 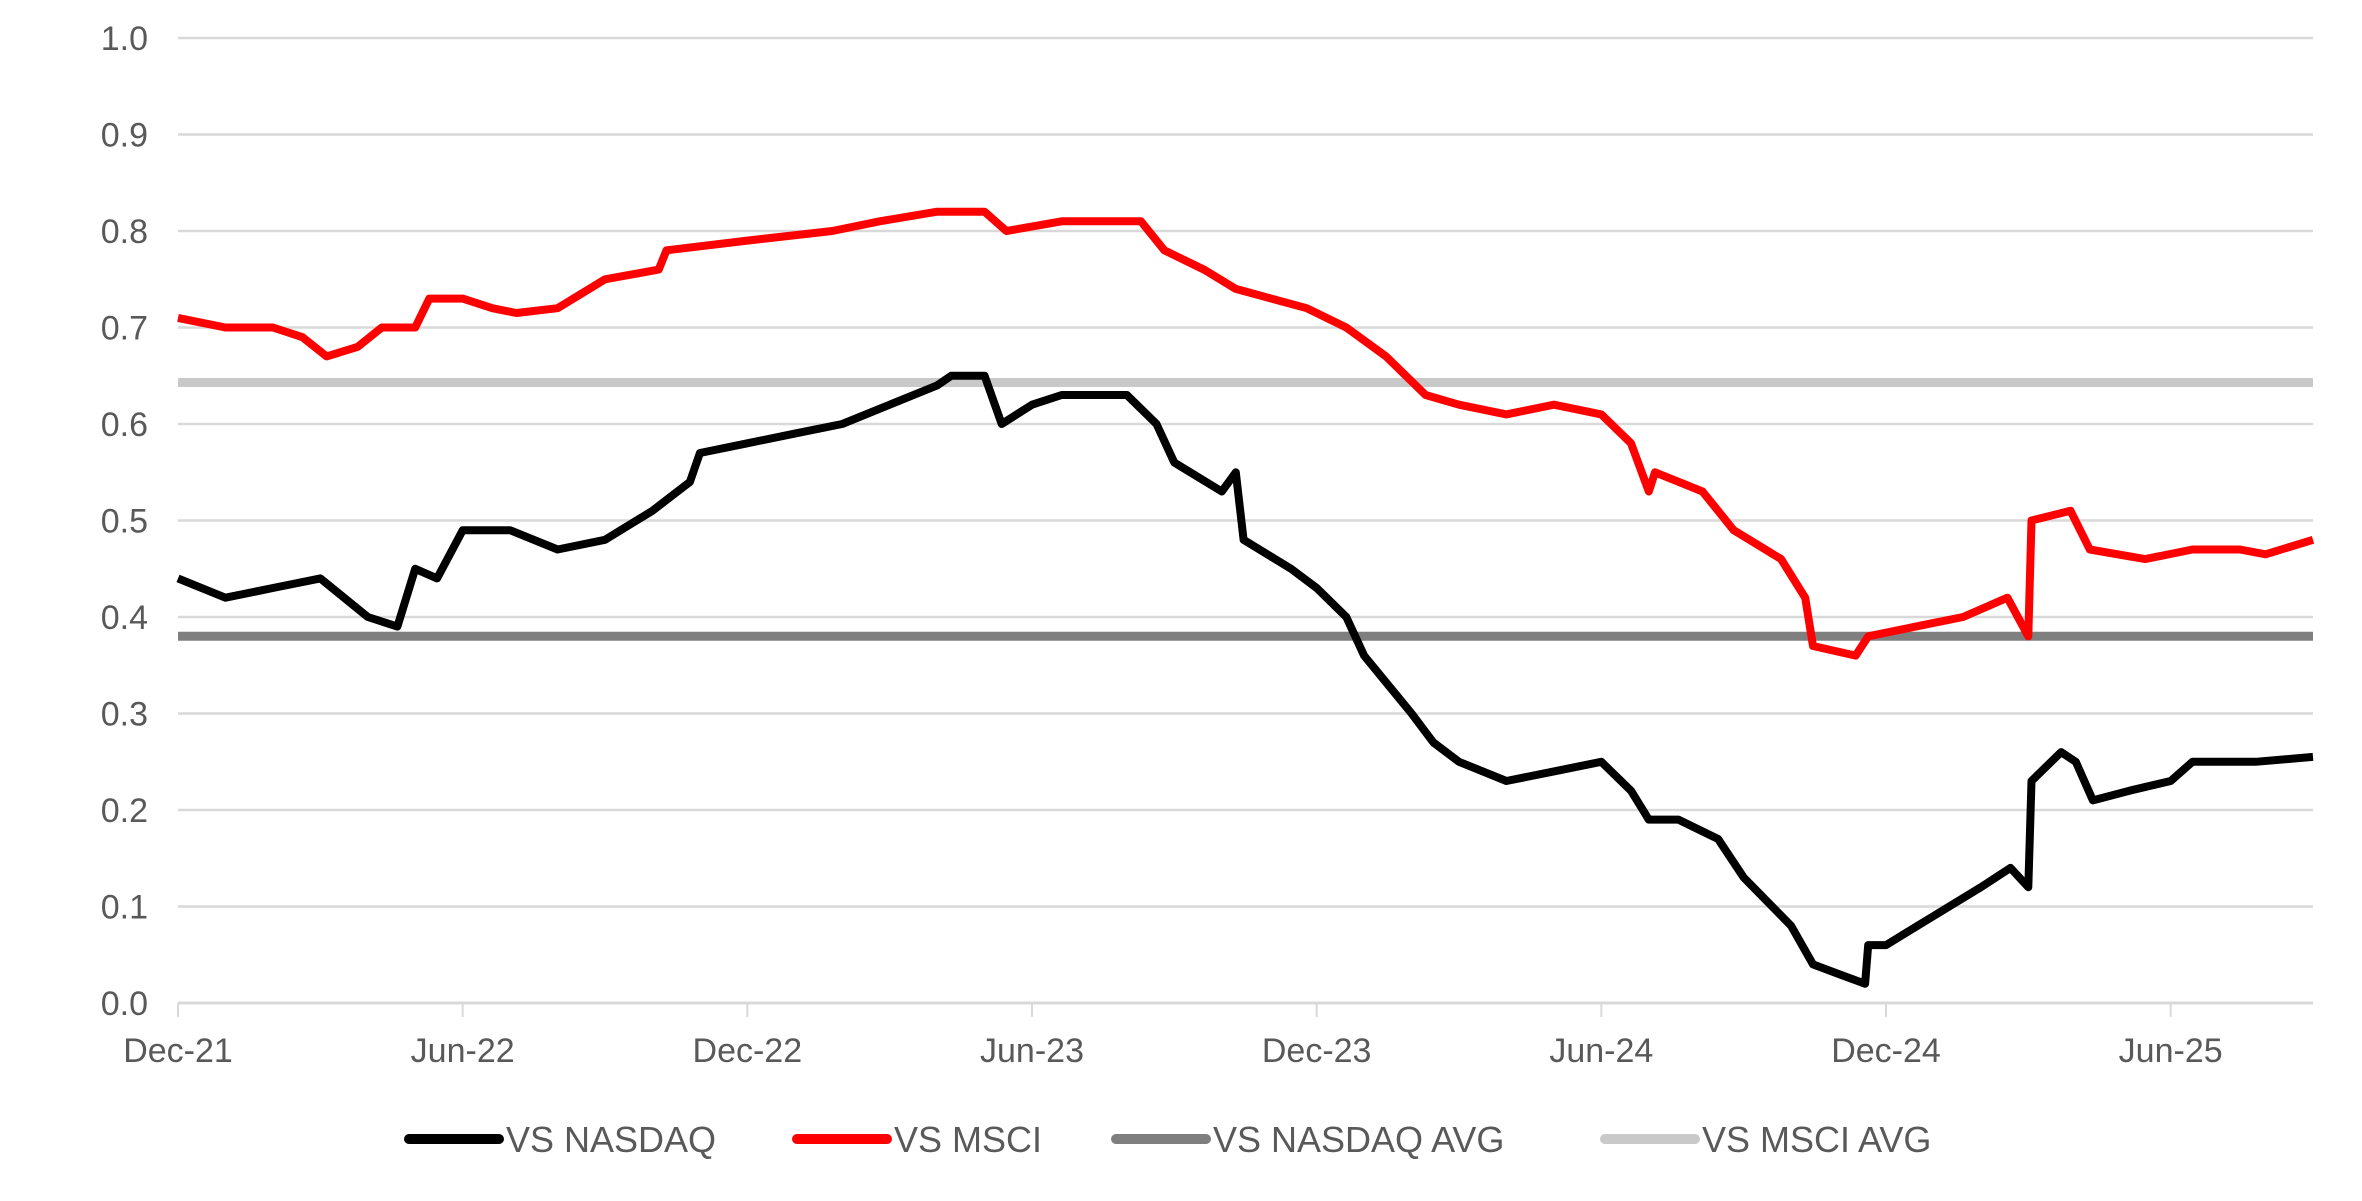 I want to click on y-tick-label: 1.0, so click(x=124, y=39).